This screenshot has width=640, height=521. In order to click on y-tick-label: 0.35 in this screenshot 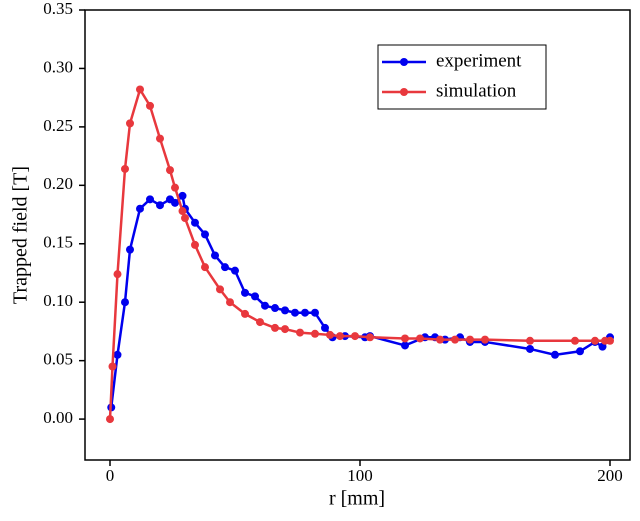, I will do `click(58, 9)`.